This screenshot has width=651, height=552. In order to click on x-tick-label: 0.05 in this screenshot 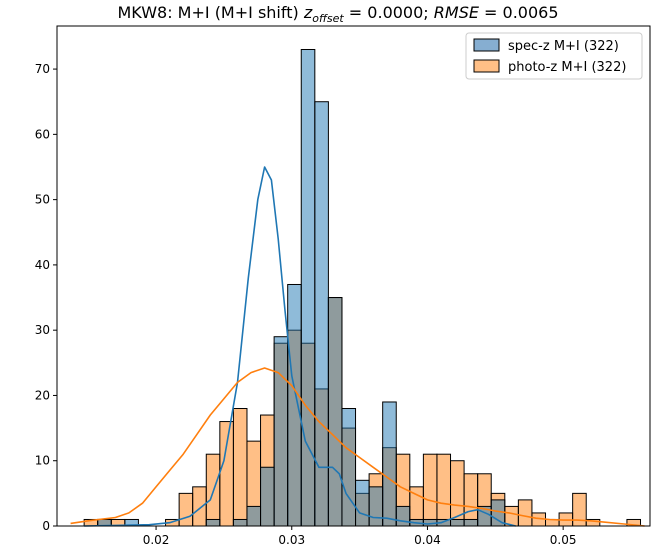, I will do `click(563, 540)`.